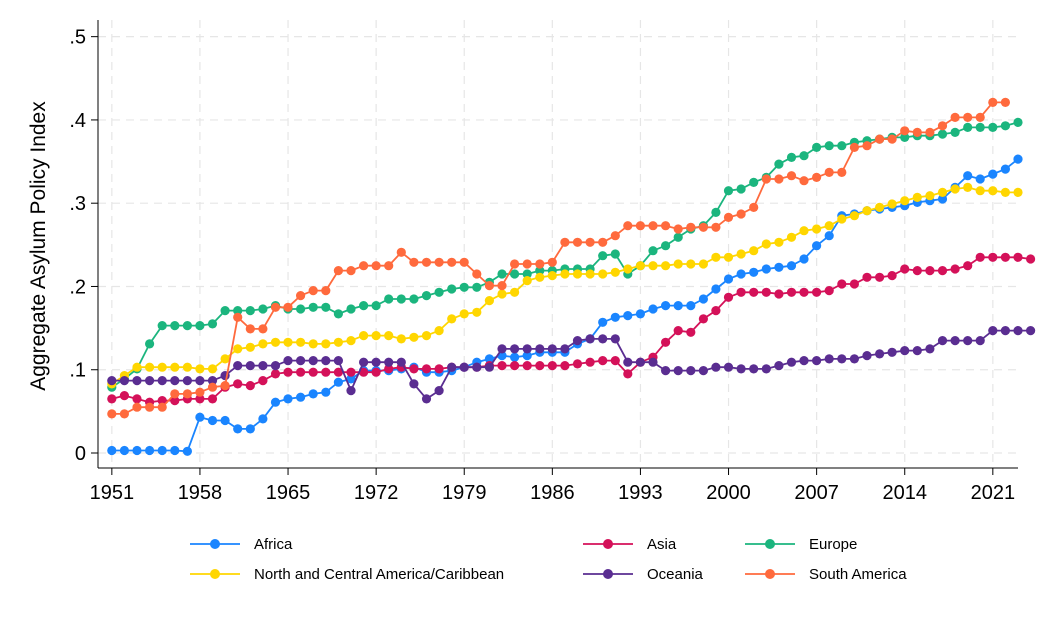 The image size is (1040, 624). What do you see at coordinates (816, 493) in the screenshot?
I see `x-tick-label: 2007` at bounding box center [816, 493].